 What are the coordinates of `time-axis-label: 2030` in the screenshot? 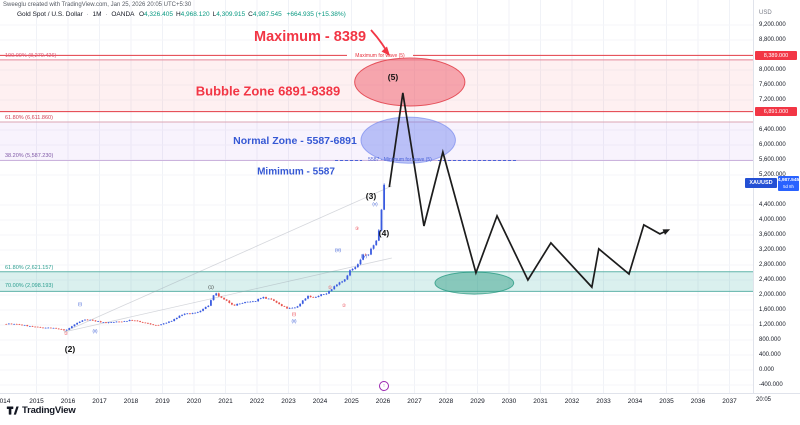 It's located at (509, 401).